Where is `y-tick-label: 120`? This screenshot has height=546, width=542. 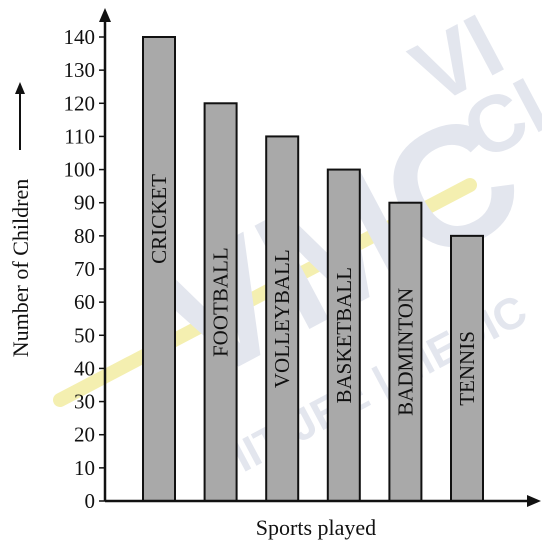
y-tick-label: 120 is located at coordinates (80, 103).